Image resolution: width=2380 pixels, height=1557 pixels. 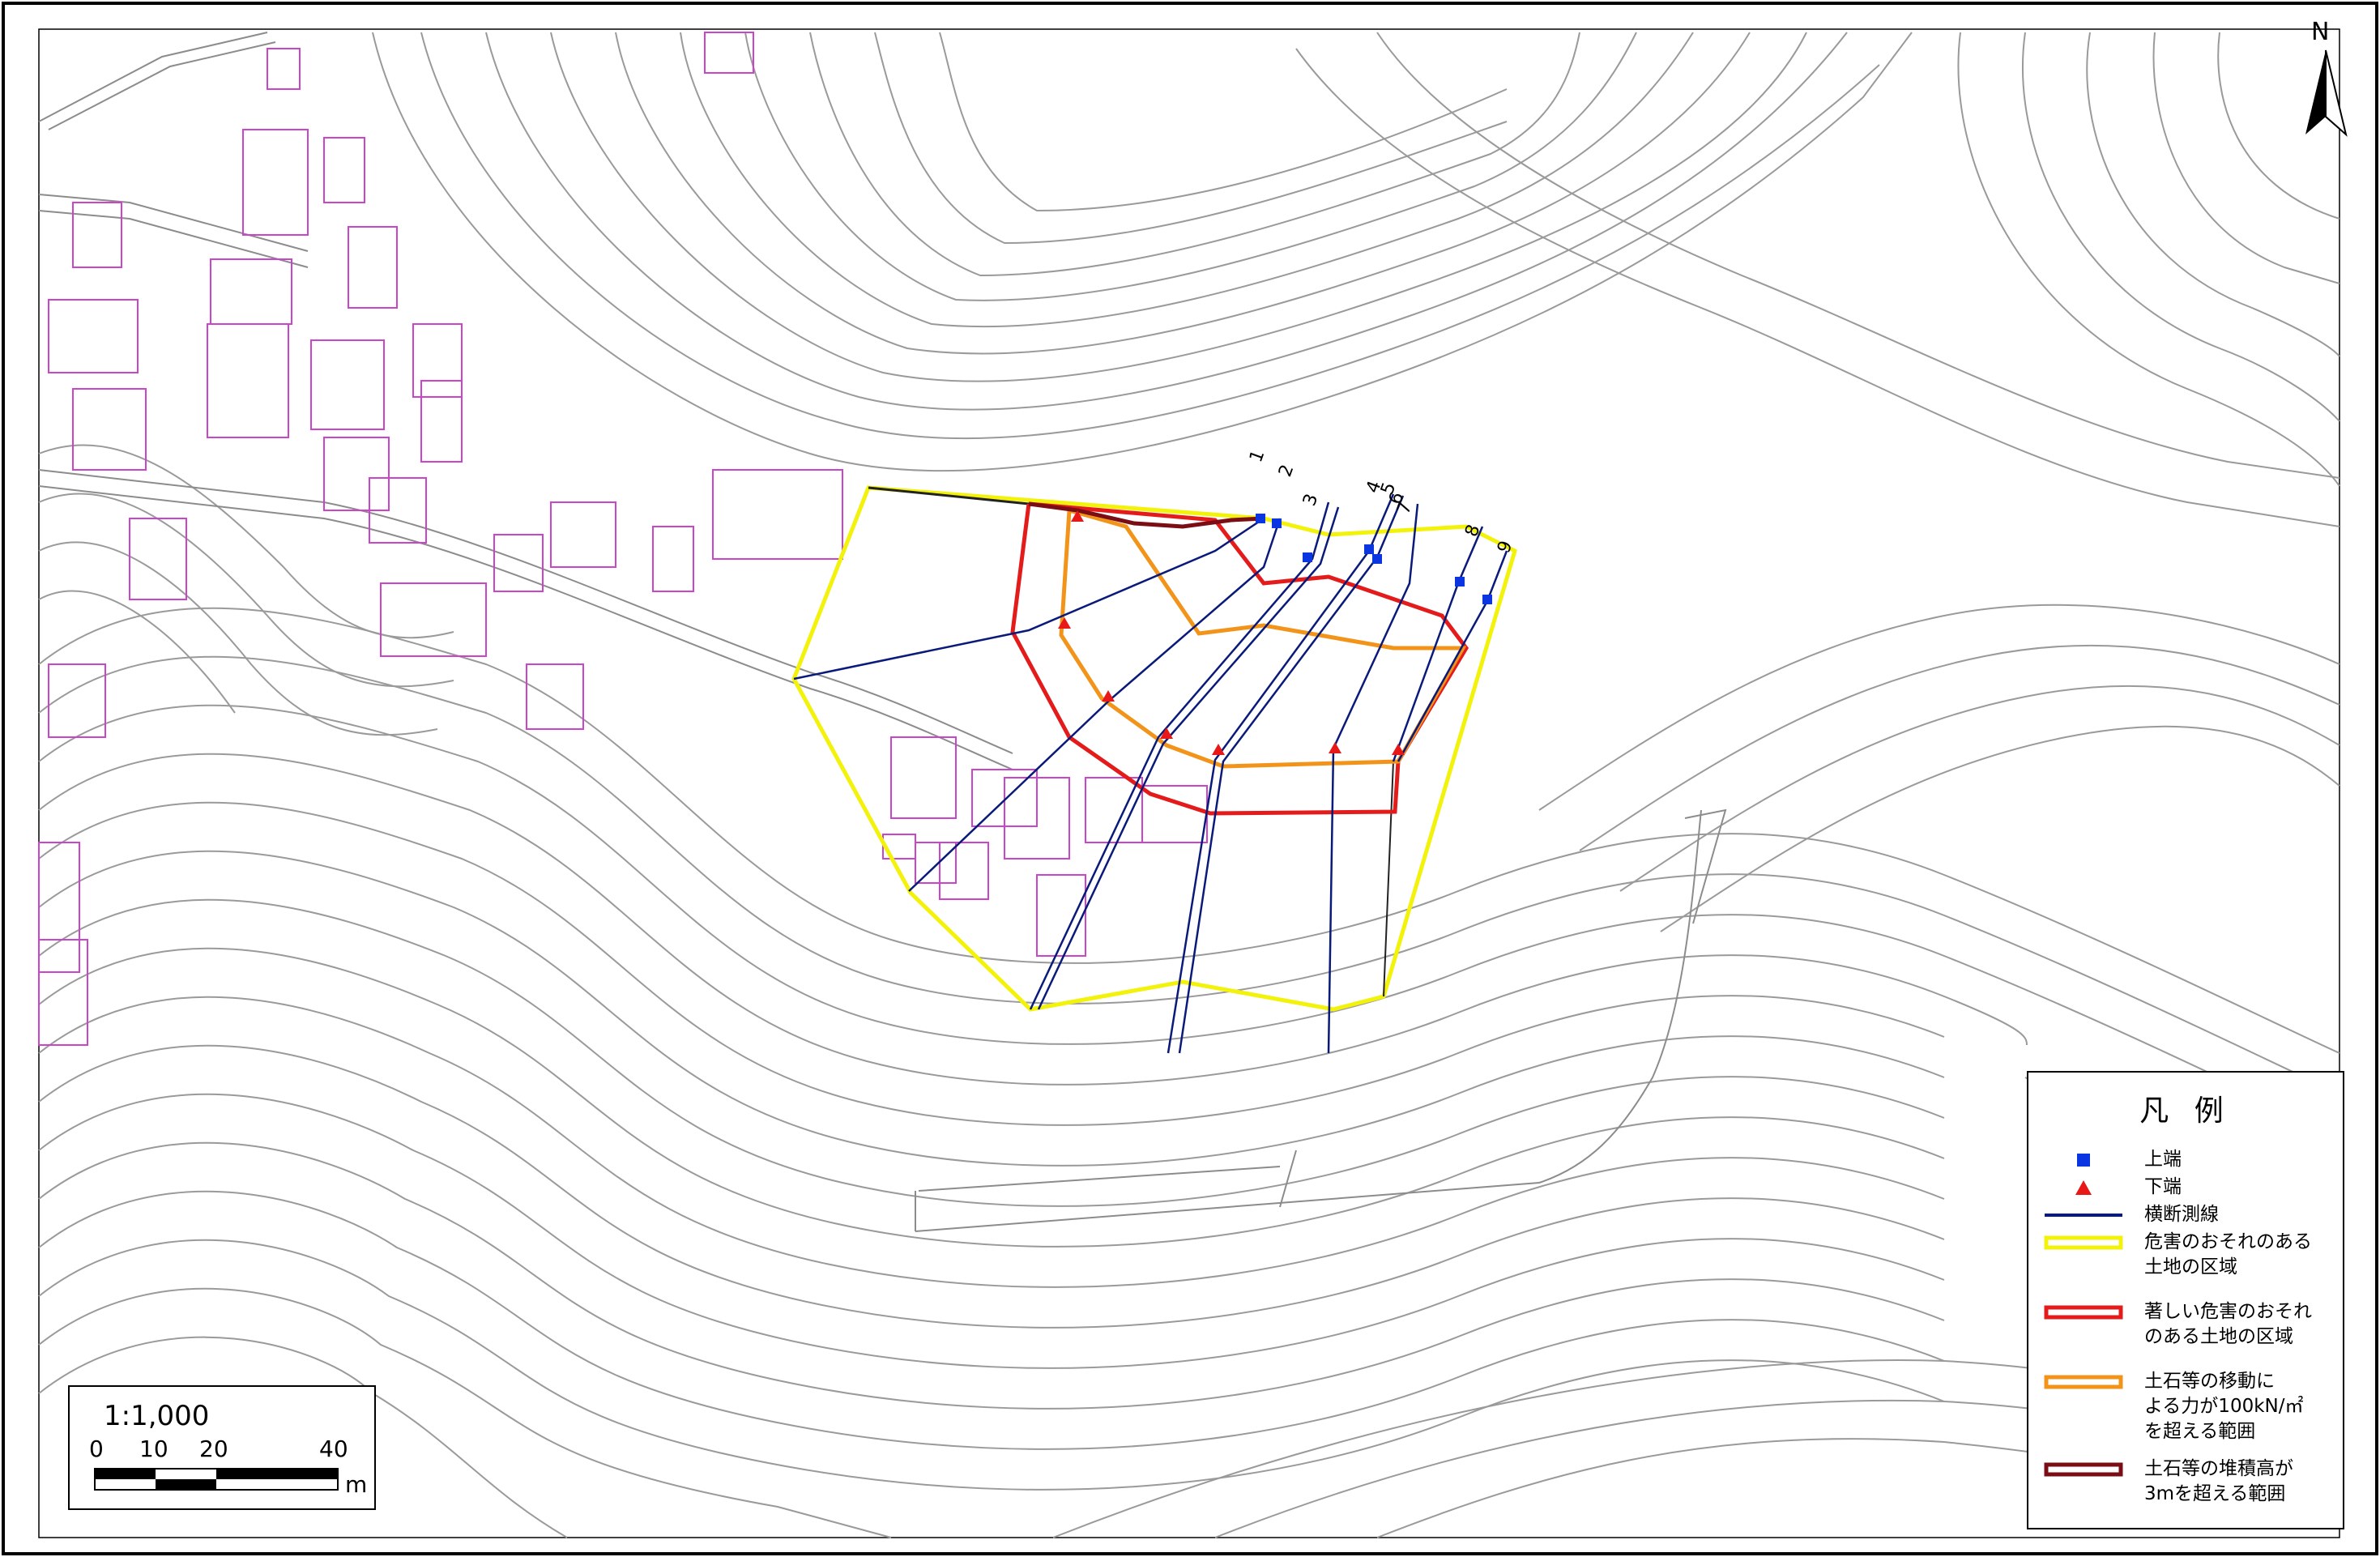 What do you see at coordinates (2084, 1243) in the screenshot?
I see `yellow-box-icon` at bounding box center [2084, 1243].